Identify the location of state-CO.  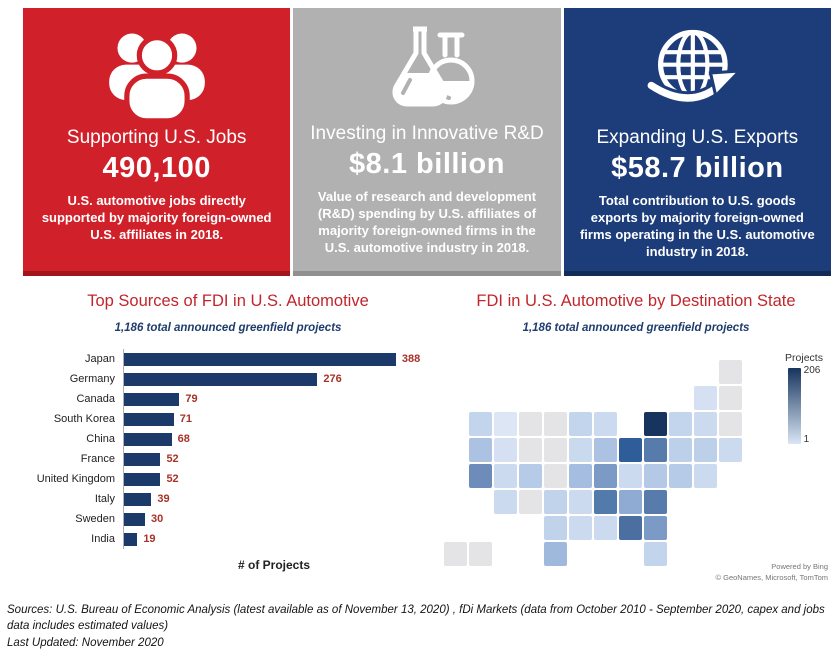
(530, 476).